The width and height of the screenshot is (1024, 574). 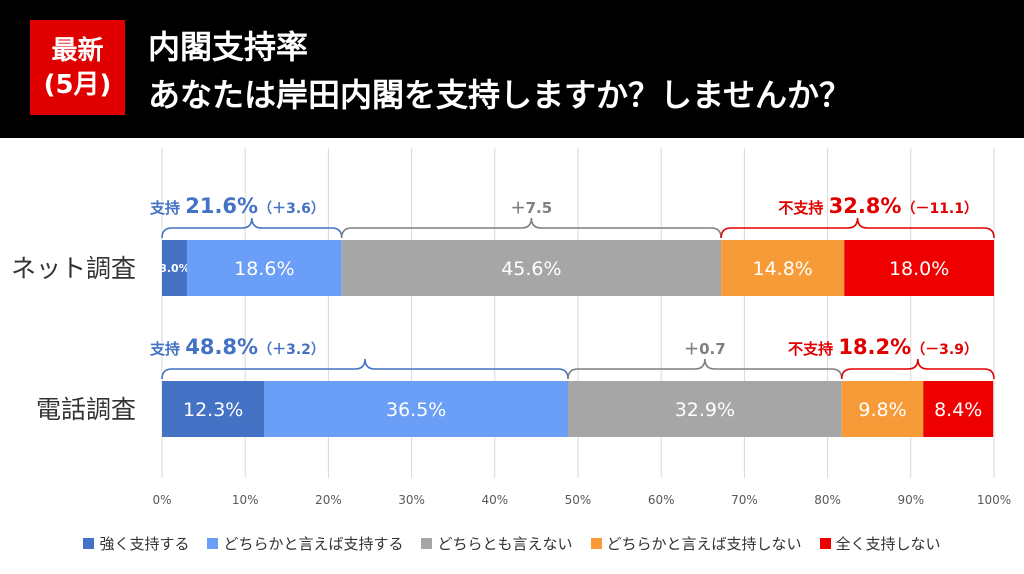 I want to click on data-label: 3.0%, so click(x=174, y=268).